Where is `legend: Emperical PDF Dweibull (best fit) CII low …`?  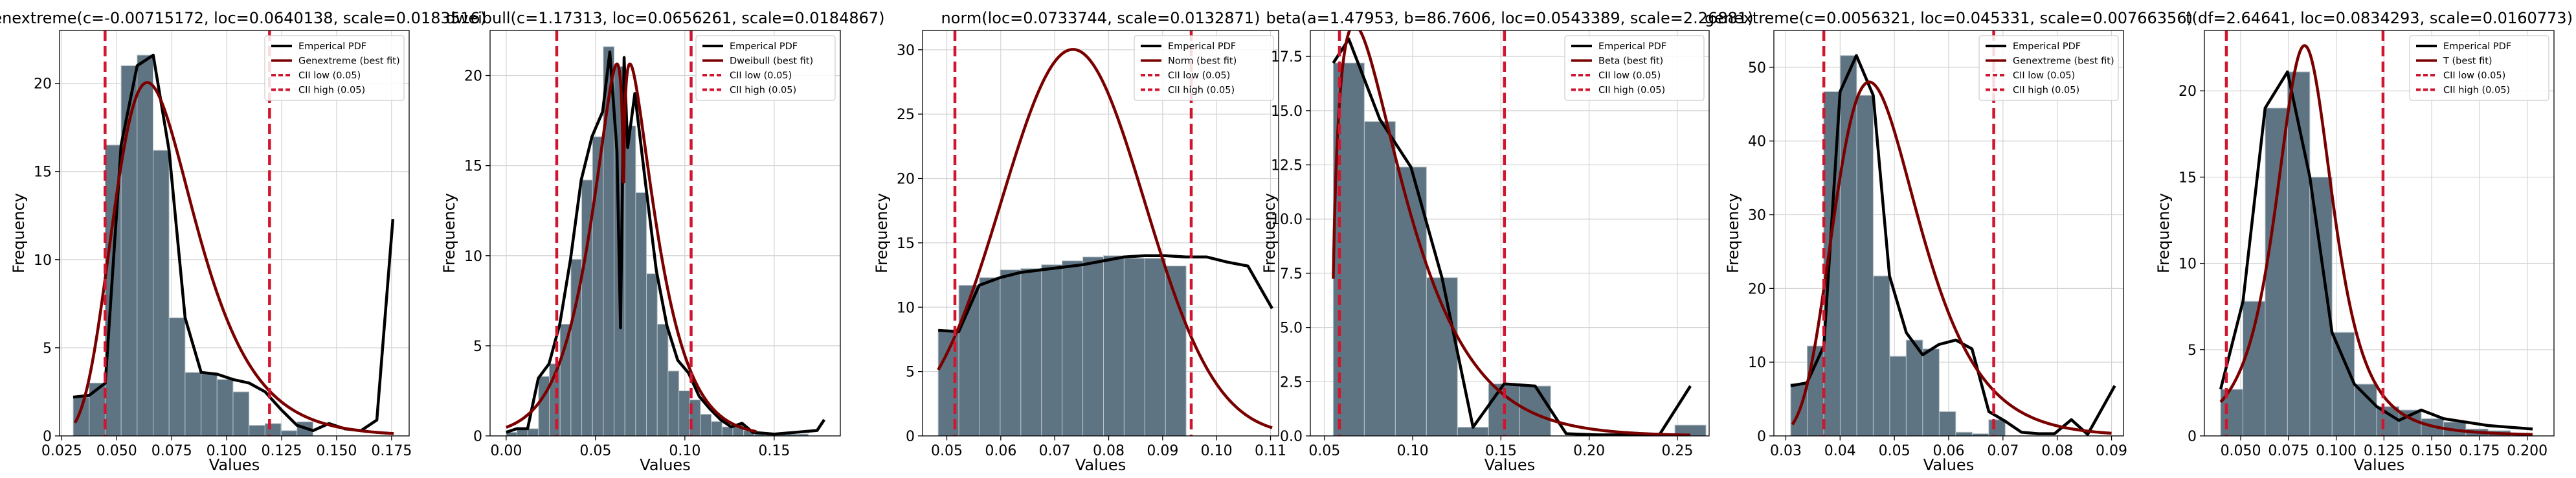 legend: Emperical PDF Dweibull (best fit) CII low … is located at coordinates (765, 68).